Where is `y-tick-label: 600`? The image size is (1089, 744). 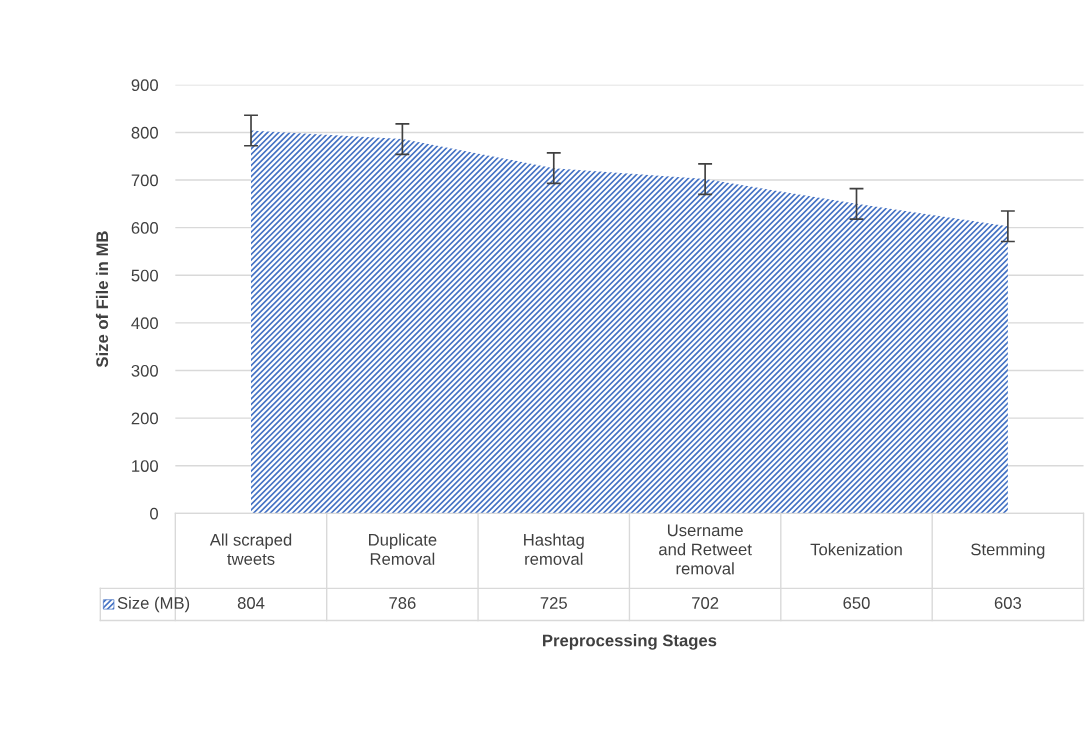
y-tick-label: 600 is located at coordinates (145, 228).